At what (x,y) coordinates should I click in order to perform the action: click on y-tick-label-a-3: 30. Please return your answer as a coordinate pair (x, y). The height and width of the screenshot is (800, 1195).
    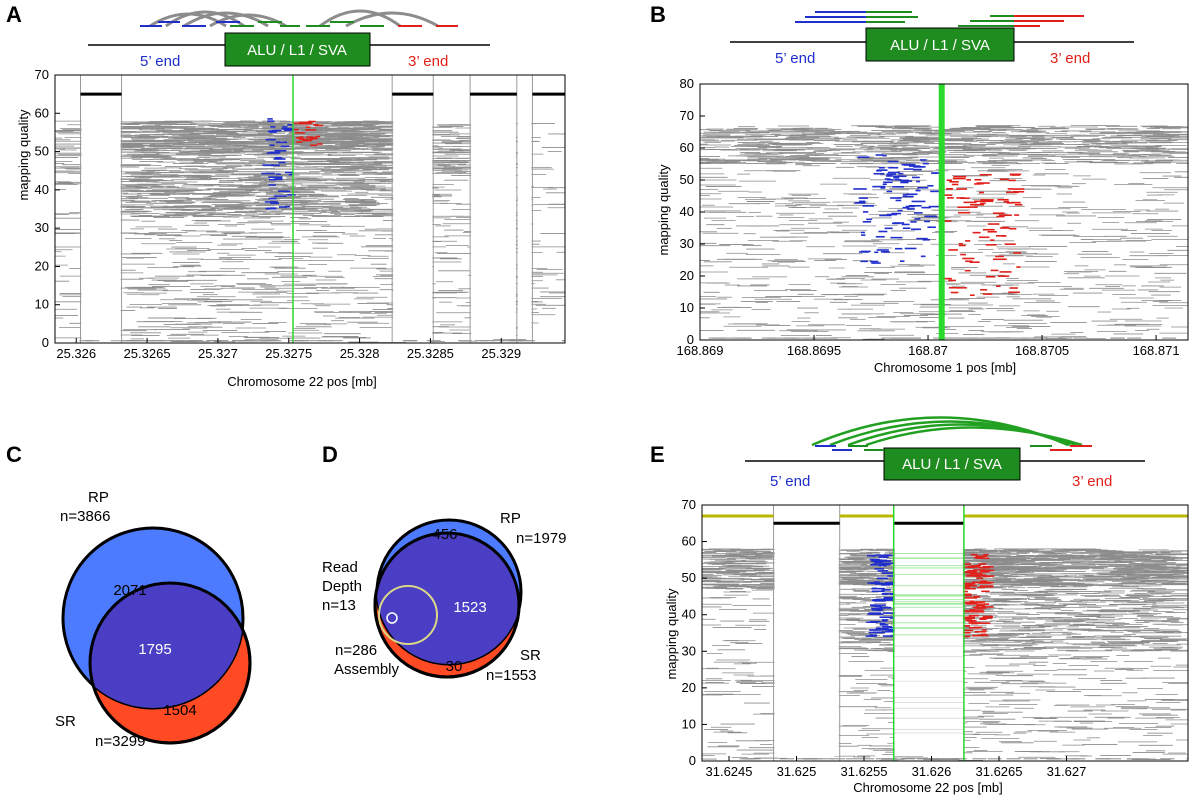
    Looking at the image, I should click on (42, 227).